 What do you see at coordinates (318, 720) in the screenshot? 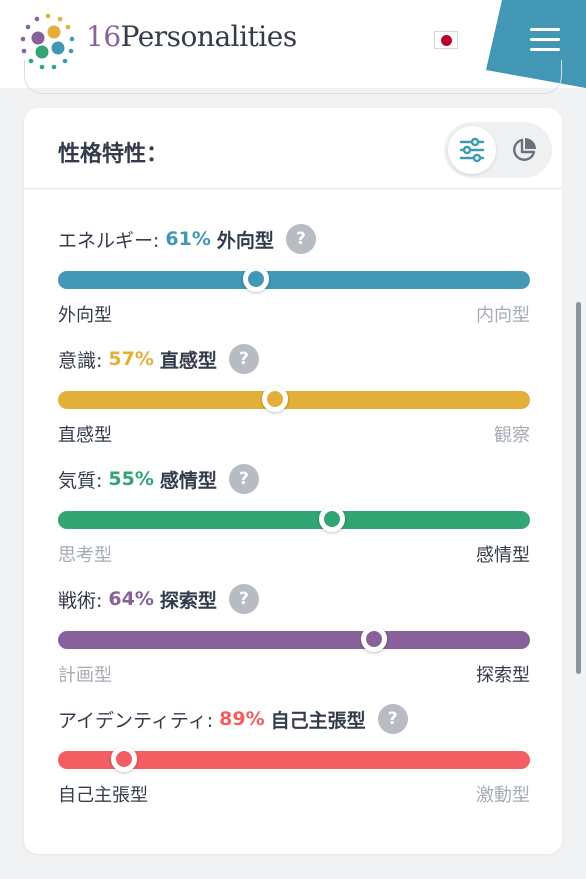
I see `trait-type: 自己主張型` at bounding box center [318, 720].